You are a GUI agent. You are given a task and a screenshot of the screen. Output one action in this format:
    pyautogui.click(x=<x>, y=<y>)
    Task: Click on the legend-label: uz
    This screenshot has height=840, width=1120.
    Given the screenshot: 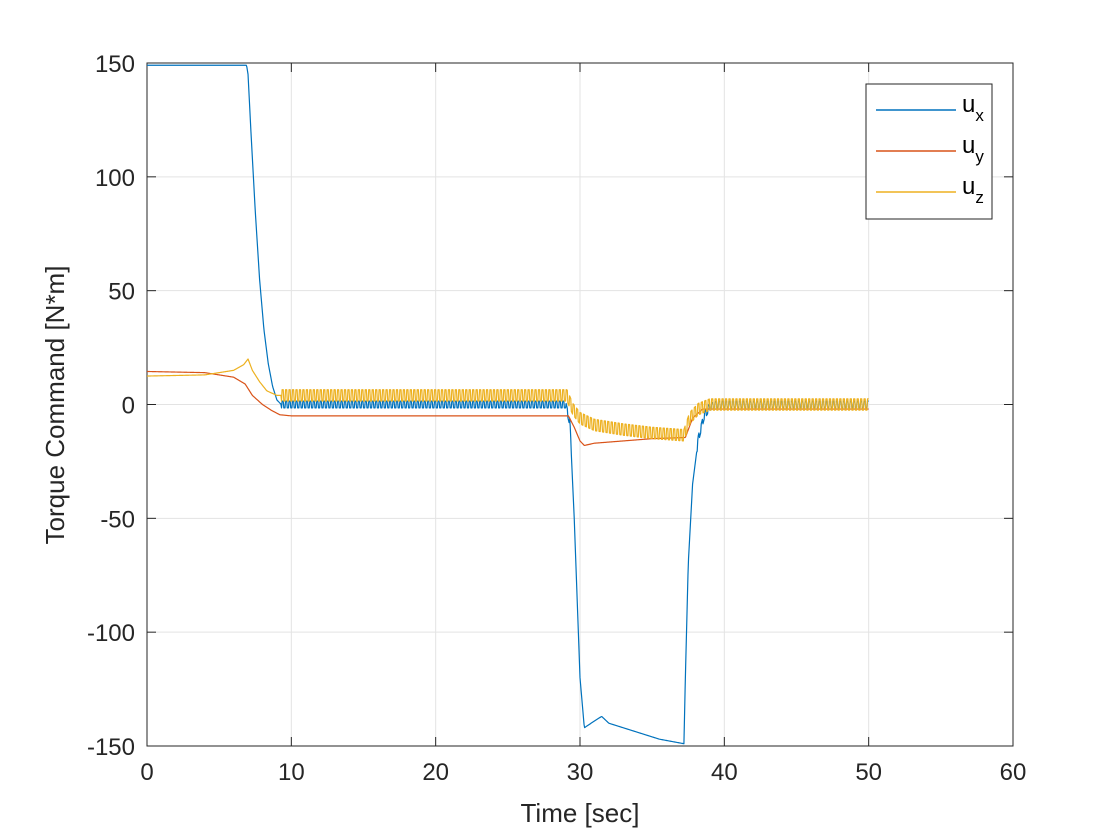 What is the action you would take?
    pyautogui.click(x=973, y=190)
    